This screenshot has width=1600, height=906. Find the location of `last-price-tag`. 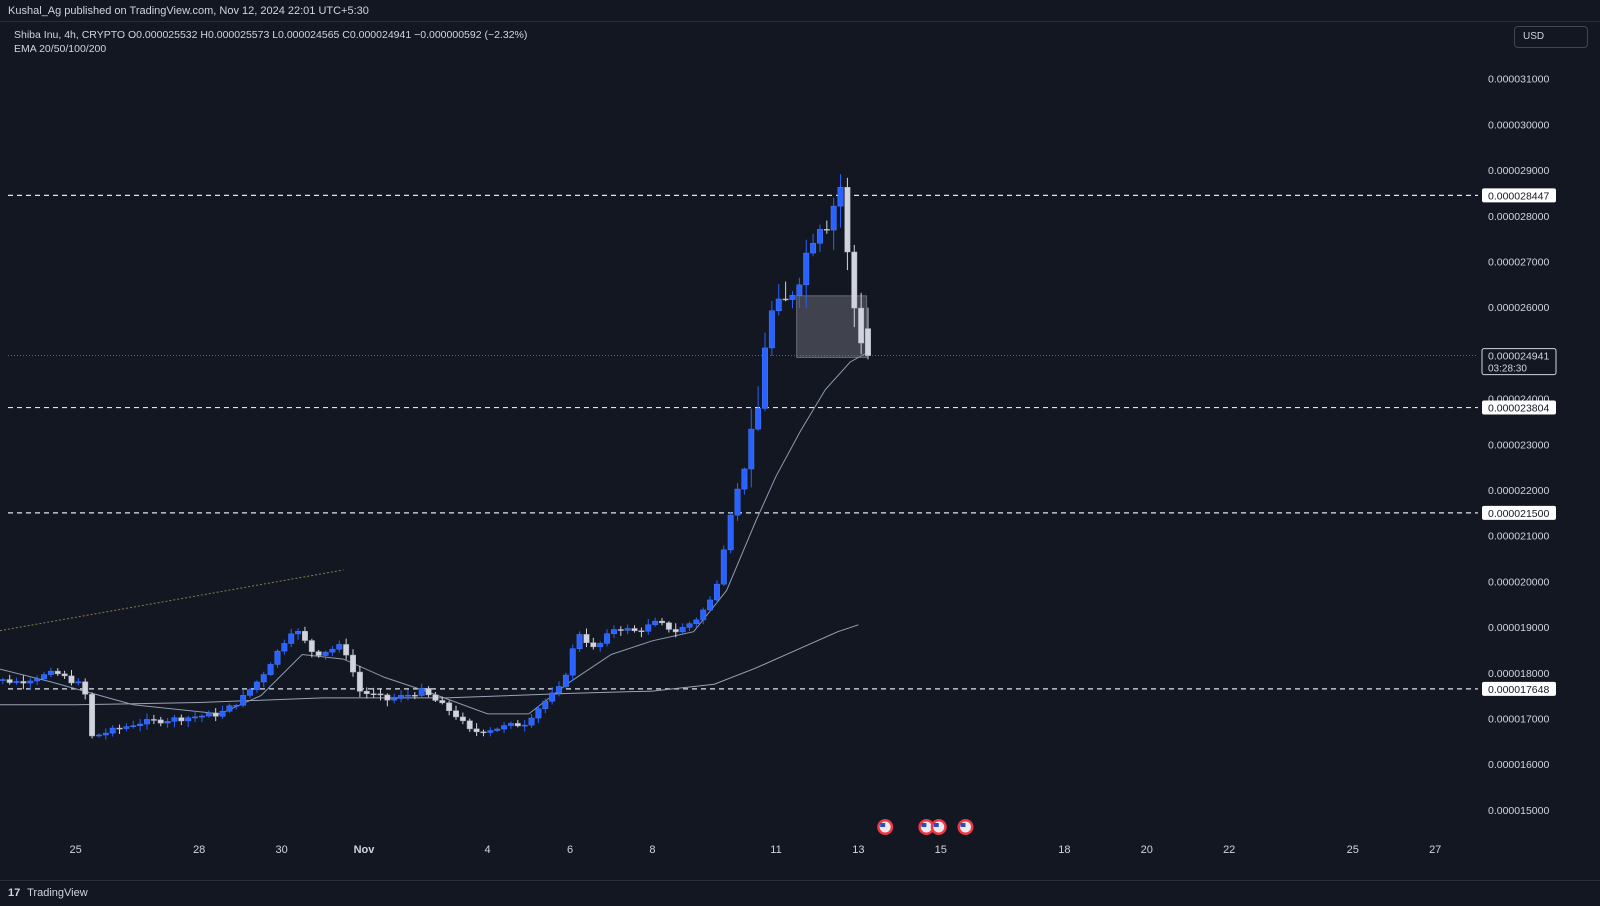

last-price-tag is located at coordinates (1519, 362).